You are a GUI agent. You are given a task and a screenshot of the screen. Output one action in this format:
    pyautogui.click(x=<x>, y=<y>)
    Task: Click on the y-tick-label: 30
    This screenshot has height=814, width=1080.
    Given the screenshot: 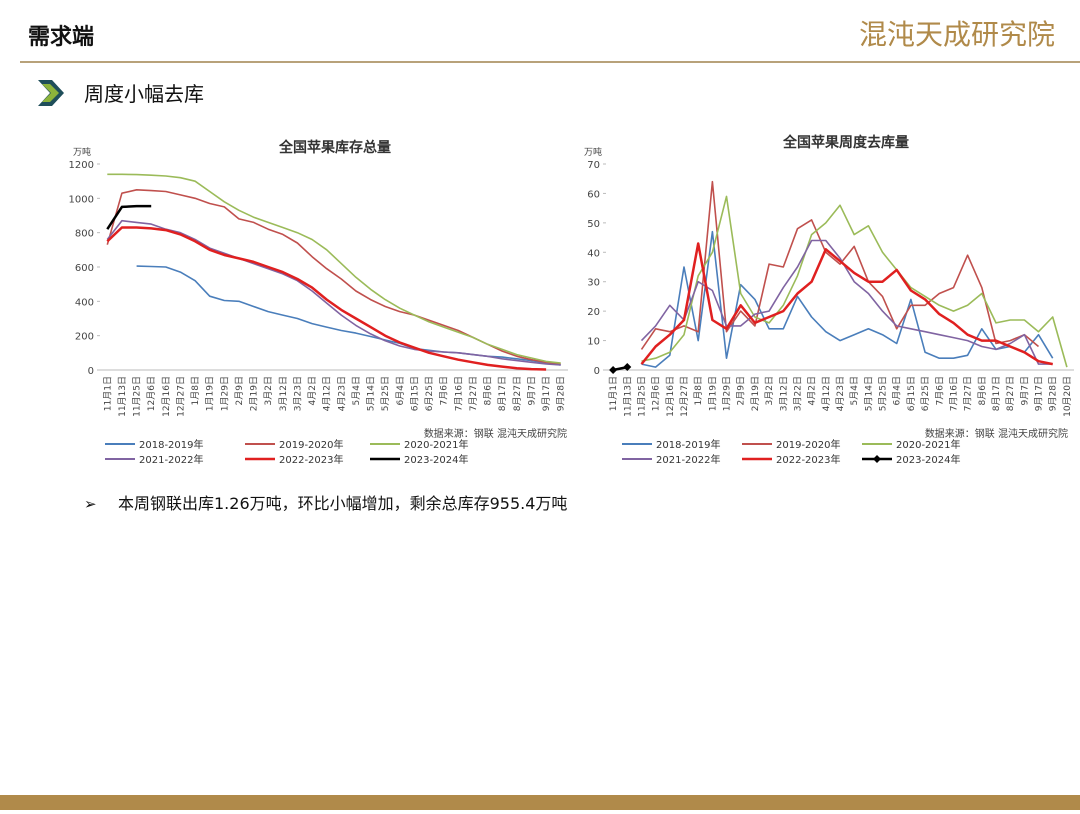 What is the action you would take?
    pyautogui.click(x=593, y=283)
    